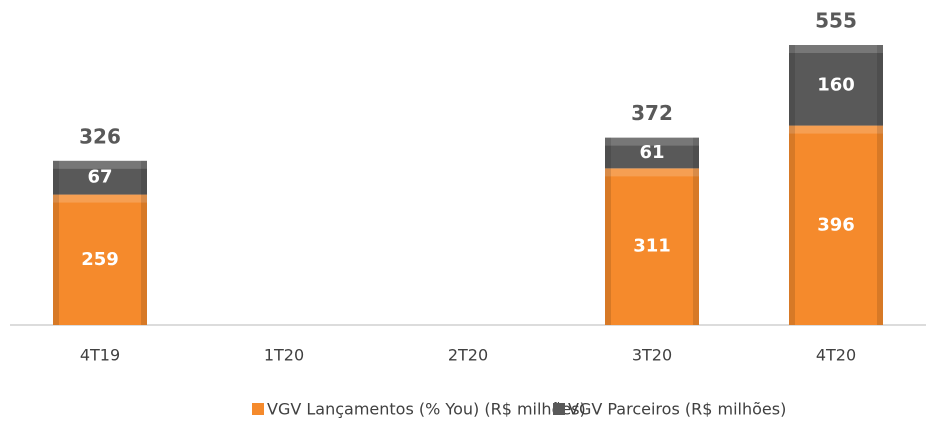  I want to click on total-label: 372, so click(652, 113).